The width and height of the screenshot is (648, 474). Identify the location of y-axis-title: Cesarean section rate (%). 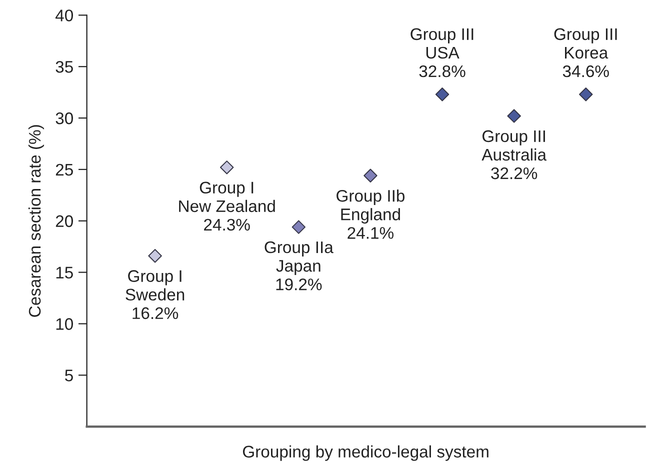
(36, 221).